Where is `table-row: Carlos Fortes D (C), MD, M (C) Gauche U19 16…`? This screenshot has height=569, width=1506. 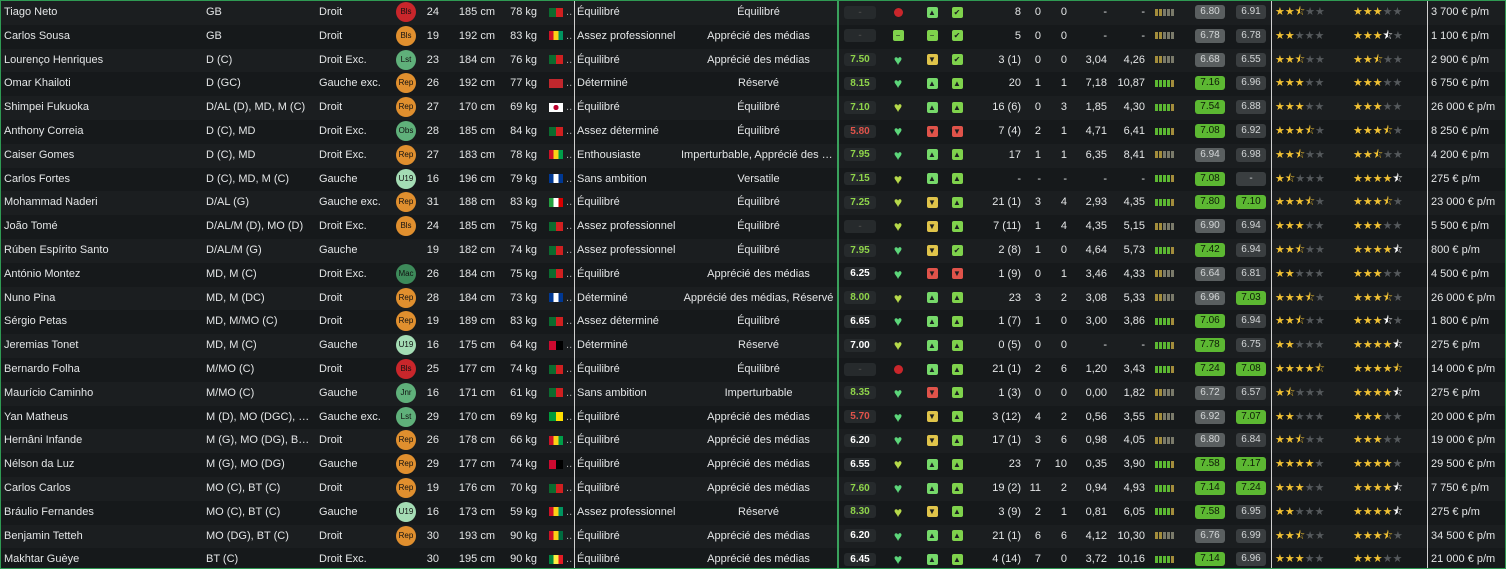 table-row: Carlos Fortes D (C), MD, M (C) Gauche U19 16… is located at coordinates (753, 179).